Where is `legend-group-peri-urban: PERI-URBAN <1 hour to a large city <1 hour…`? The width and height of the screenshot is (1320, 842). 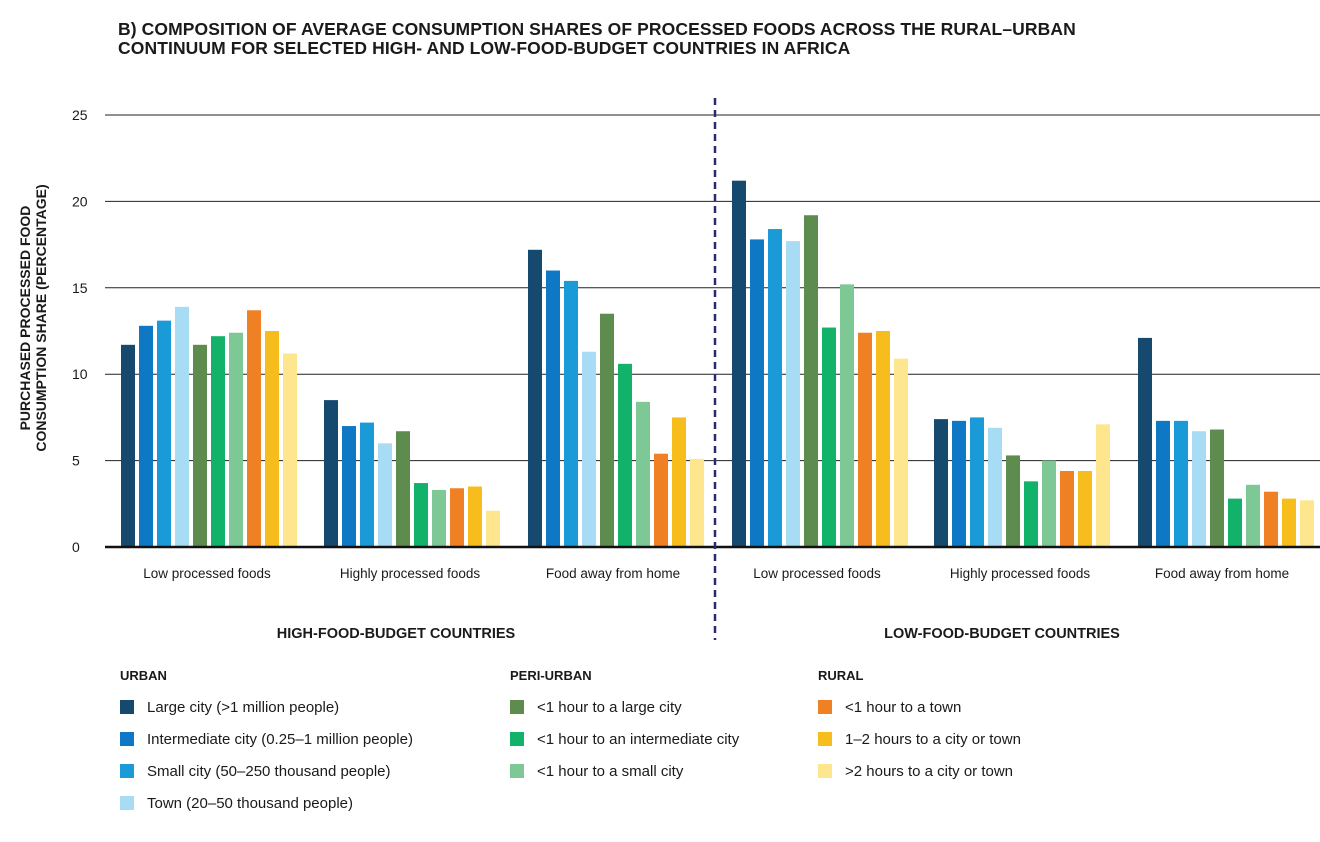
legend-group-peri-urban: PERI-URBAN <1 hour to a large city <1 hour… is located at coordinates (624, 730).